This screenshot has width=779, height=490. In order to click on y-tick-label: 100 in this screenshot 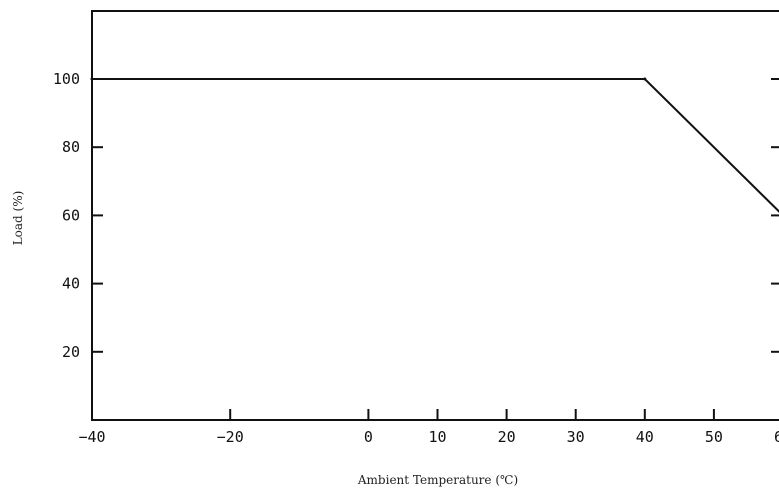, I will do `click(66, 79)`.